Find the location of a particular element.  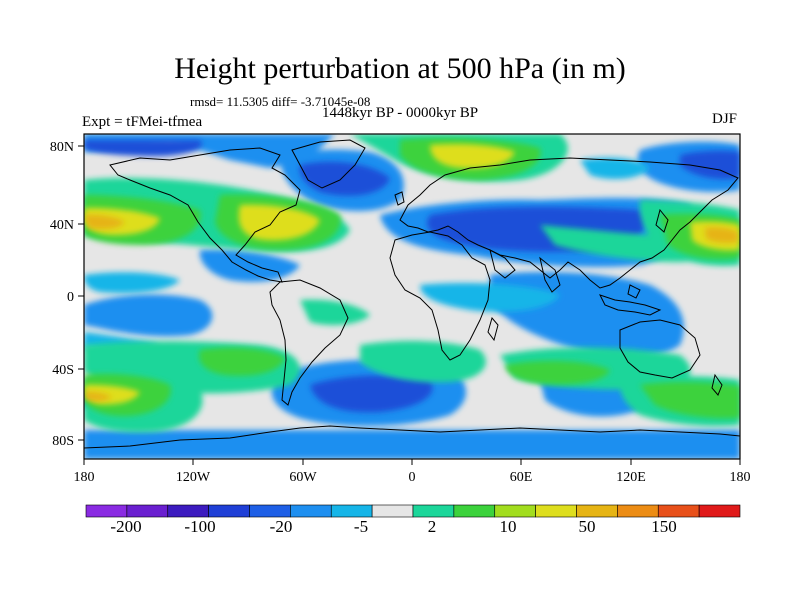

lon-label: 120E is located at coordinates (631, 477).